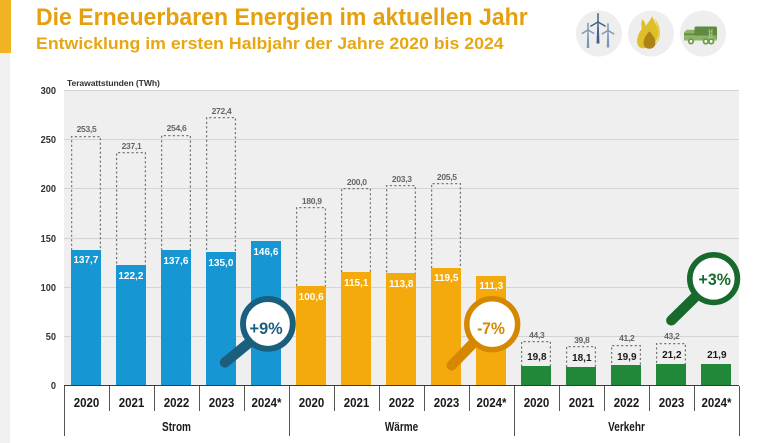 The height and width of the screenshot is (443, 768). What do you see at coordinates (491, 328) in the screenshot?
I see `svg-text: -7%` at bounding box center [491, 328].